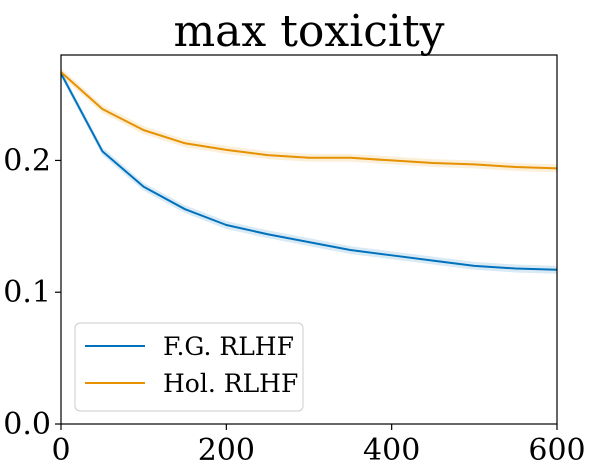 Image resolution: width=591 pixels, height=474 pixels. Describe the element at coordinates (308, 31) in the screenshot. I see `chart-title: max toxicity` at that location.